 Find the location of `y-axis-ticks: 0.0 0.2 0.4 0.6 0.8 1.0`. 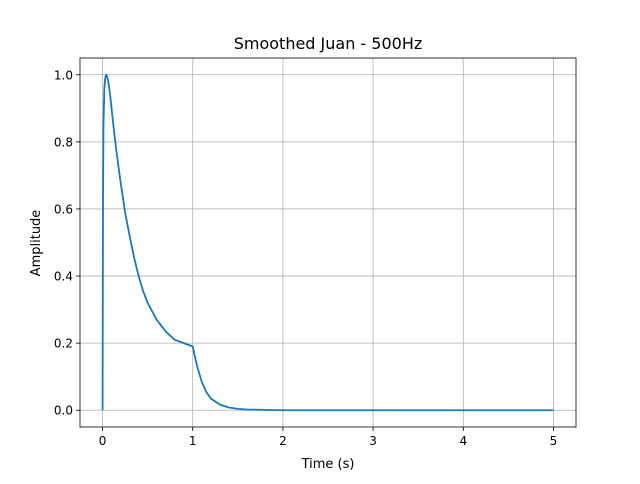

y-axis-ticks: 0.0 0.2 0.4 0.6 0.8 1.0 is located at coordinates (67, 243).